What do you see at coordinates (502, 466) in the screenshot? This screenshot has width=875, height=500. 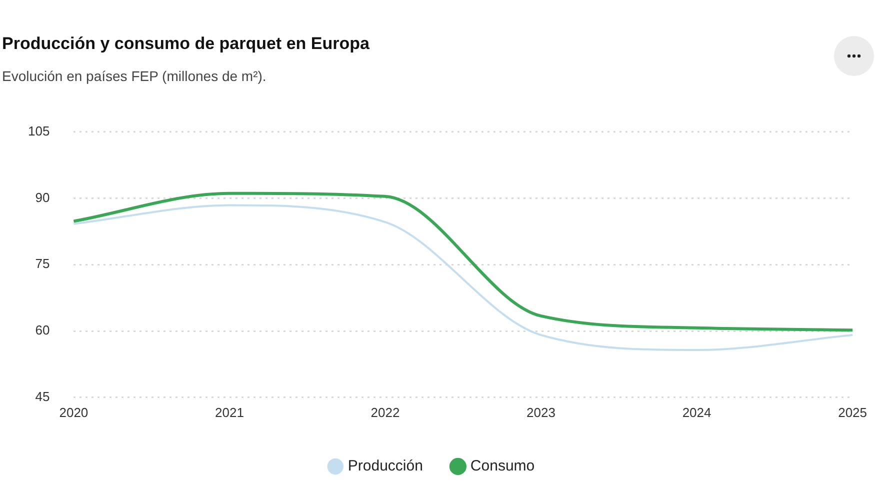 I see `legend-label: Consumo` at bounding box center [502, 466].